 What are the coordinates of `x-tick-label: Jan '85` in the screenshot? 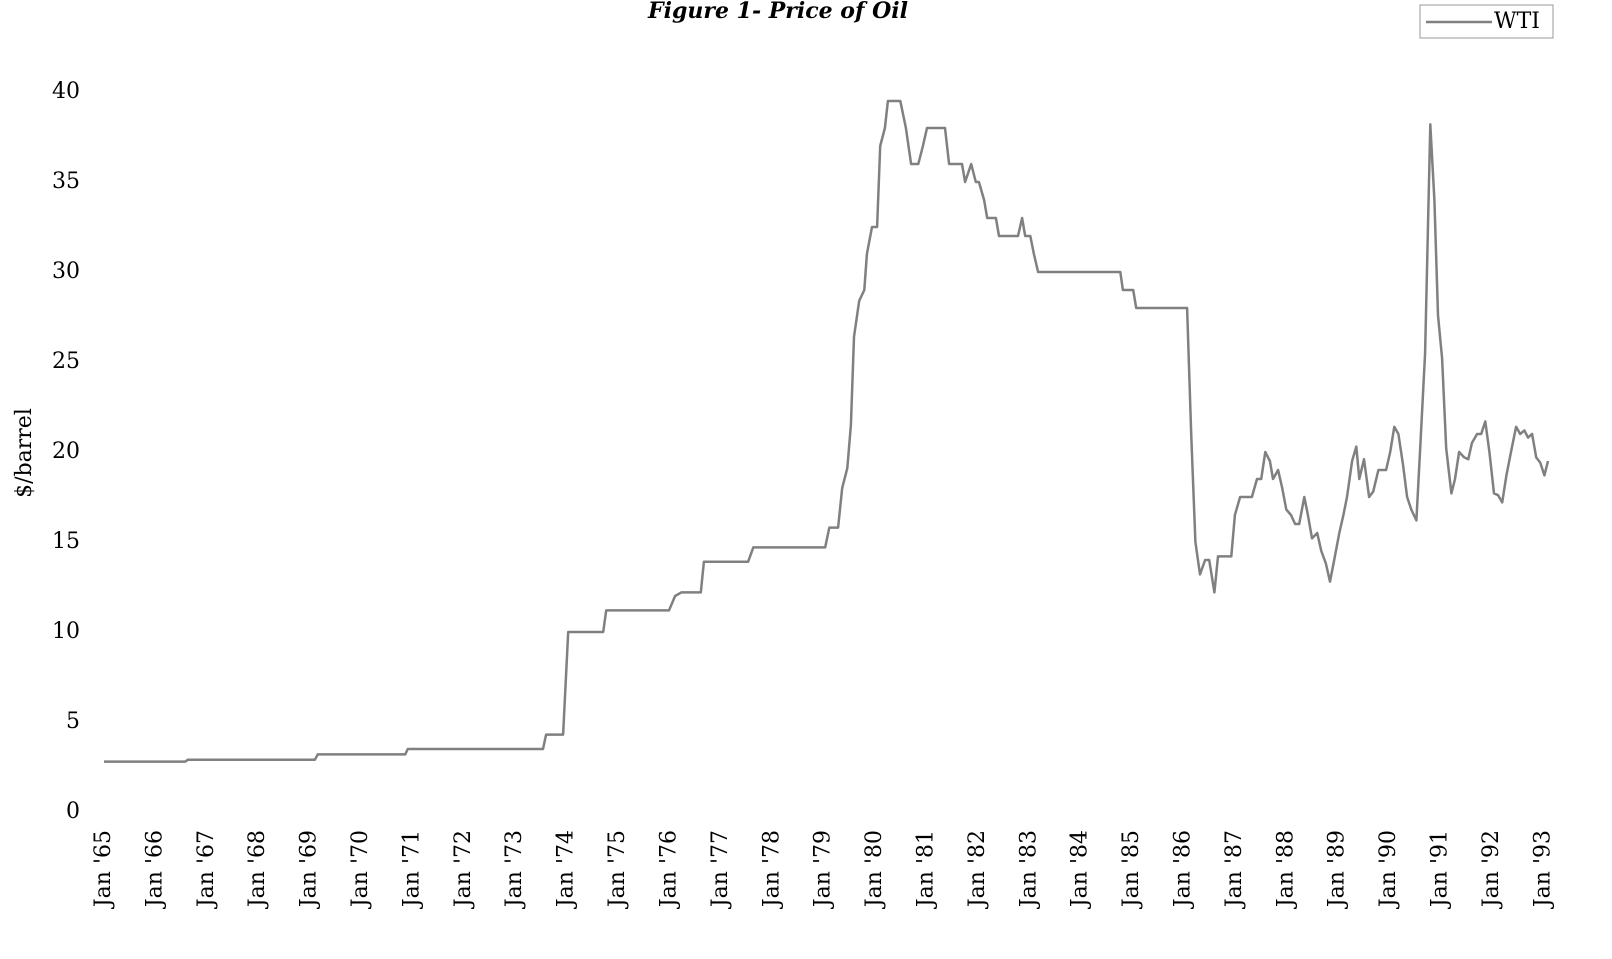 It's located at (1131, 869).